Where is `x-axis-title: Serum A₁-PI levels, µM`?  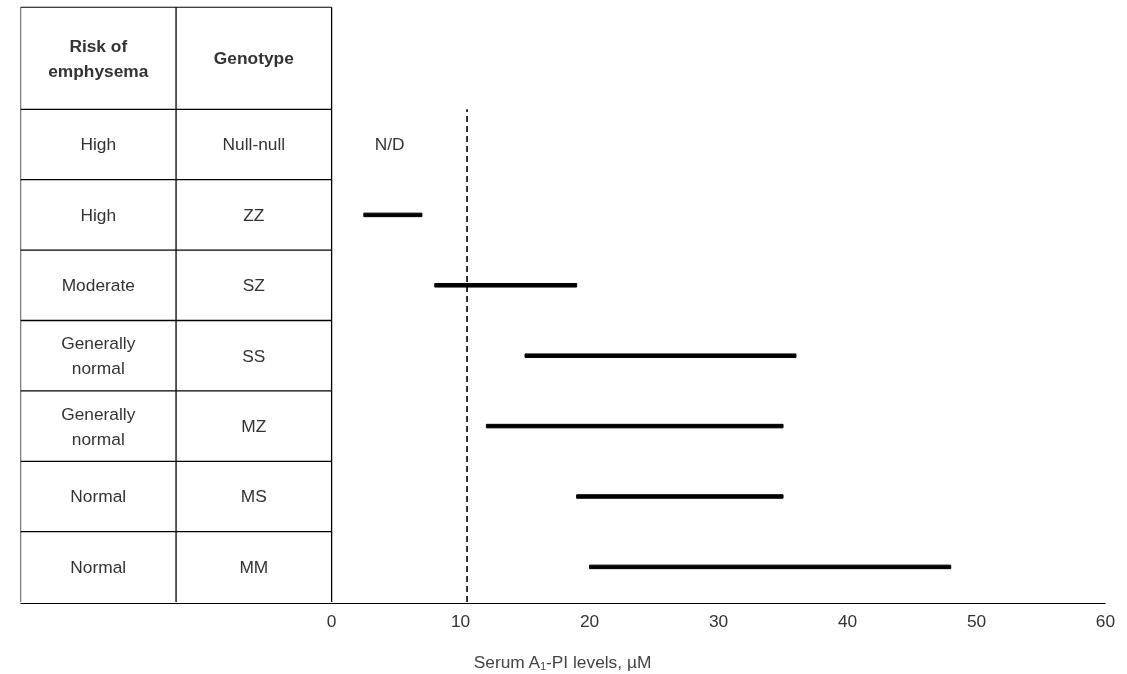
x-axis-title: Serum A₁-PI levels, µM is located at coordinates (562, 661).